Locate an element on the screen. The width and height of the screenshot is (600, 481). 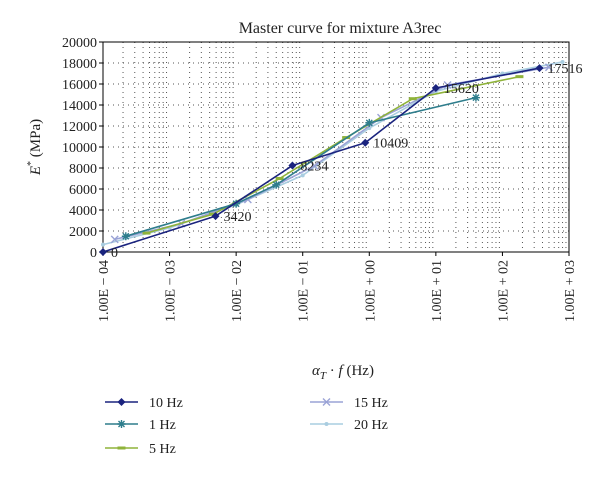
x-tick-label: 1.00E − 04 is located at coordinates (104, 291).